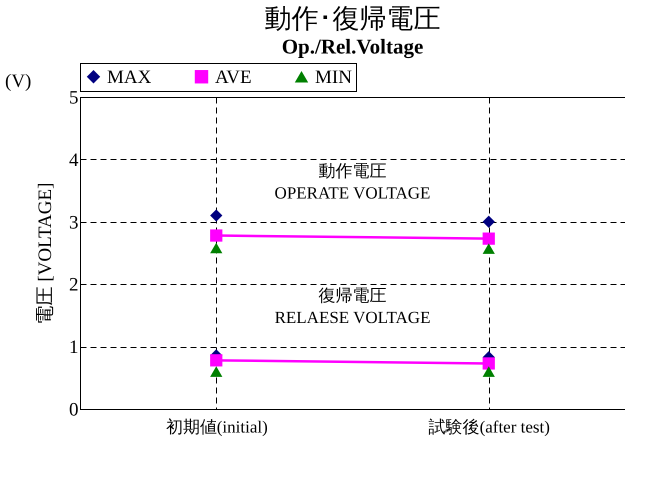 The image size is (659, 494). Describe the element at coordinates (73, 410) in the screenshot. I see `y-tick-label: 0` at that location.